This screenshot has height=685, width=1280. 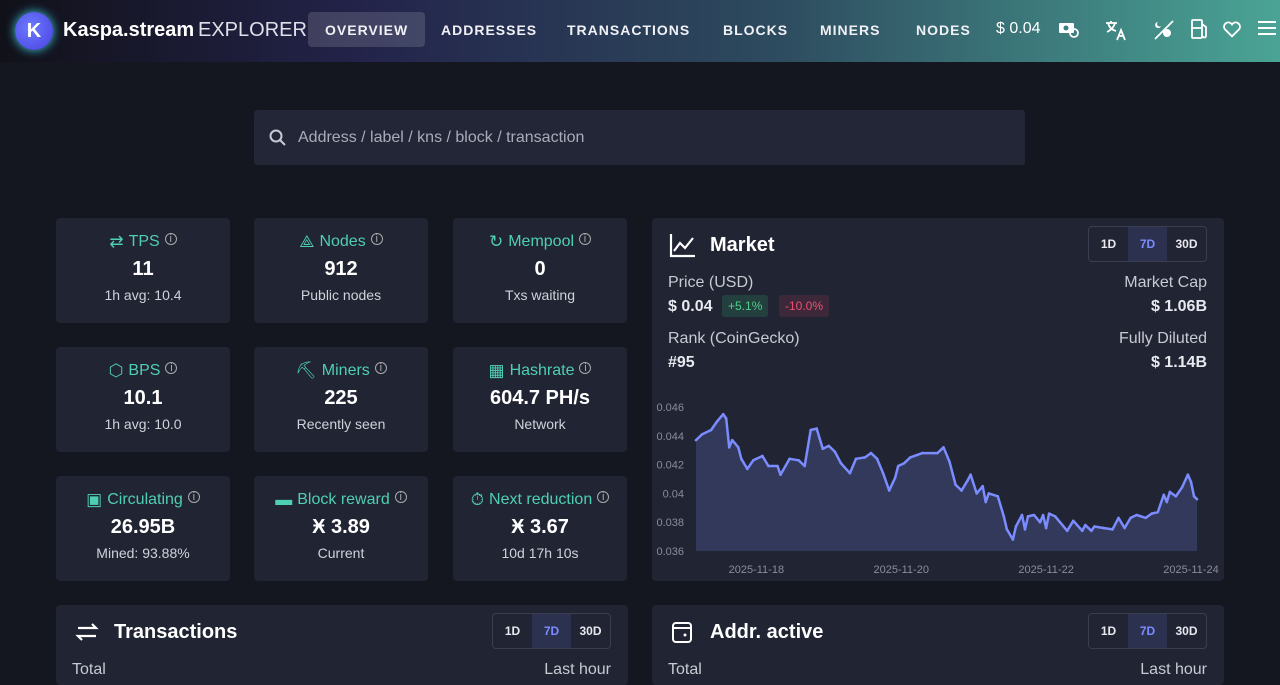 I want to click on timer-icon: ⏱, so click(x=477, y=499).